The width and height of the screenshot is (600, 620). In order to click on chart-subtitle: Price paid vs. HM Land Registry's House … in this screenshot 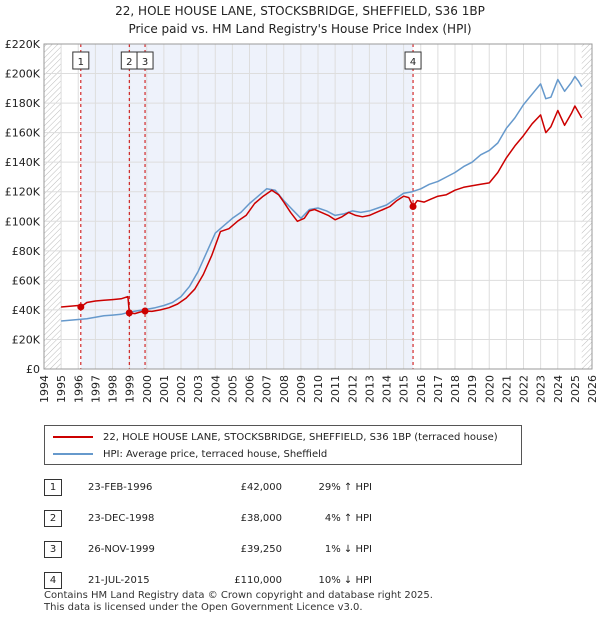, I will do `click(300, 29)`.